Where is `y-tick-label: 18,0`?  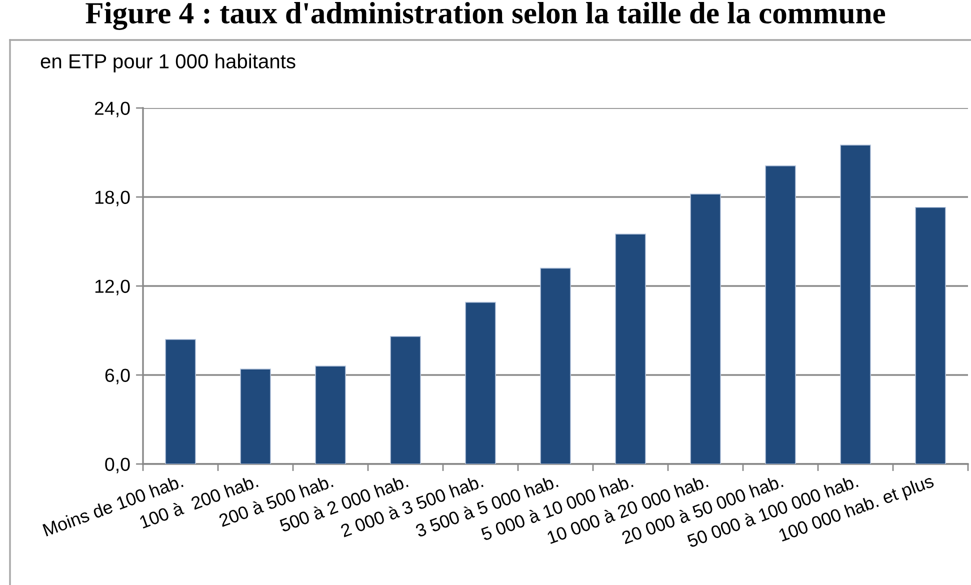 y-tick-label: 18,0 is located at coordinates (112, 198).